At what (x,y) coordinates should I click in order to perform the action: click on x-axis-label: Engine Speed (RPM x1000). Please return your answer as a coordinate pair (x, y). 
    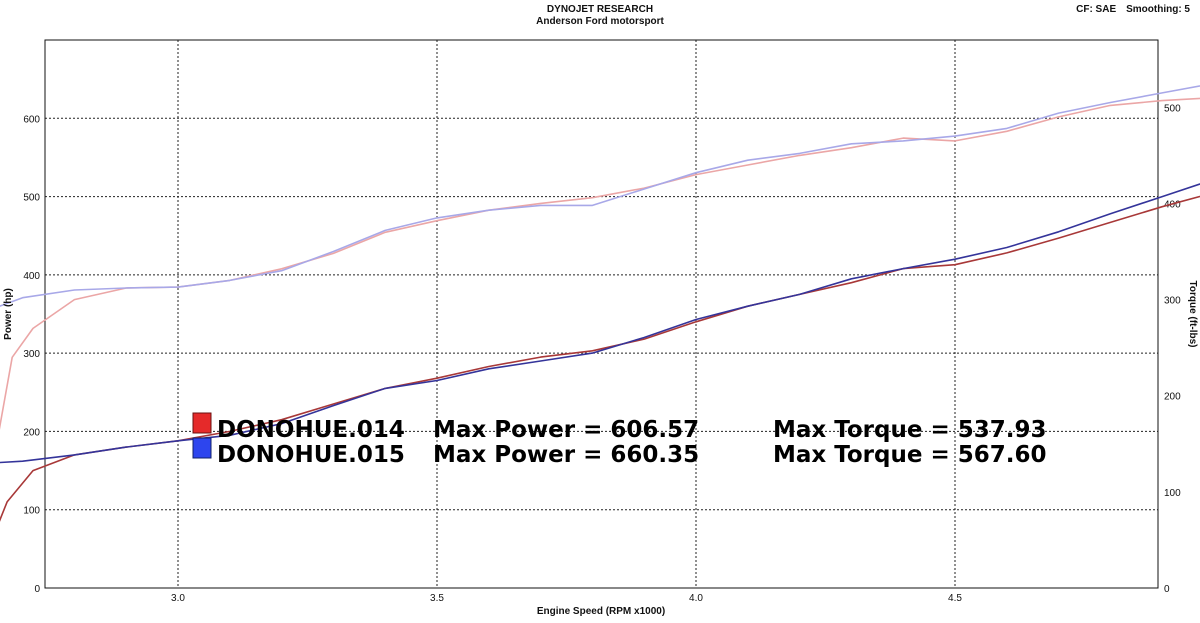
    Looking at the image, I should click on (601, 611).